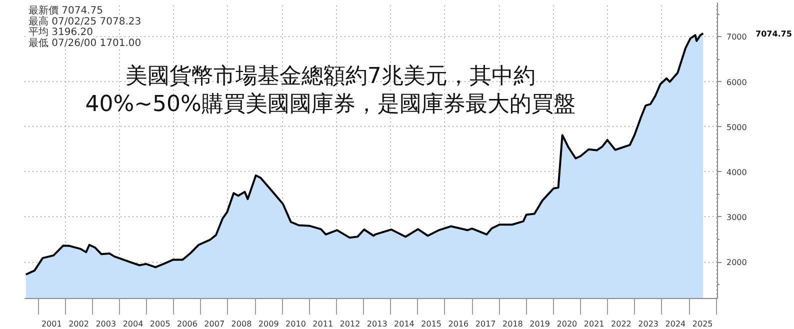 The height and width of the screenshot is (329, 794). What do you see at coordinates (431, 324) in the screenshot?
I see `x-tick-label: 2015` at bounding box center [431, 324].